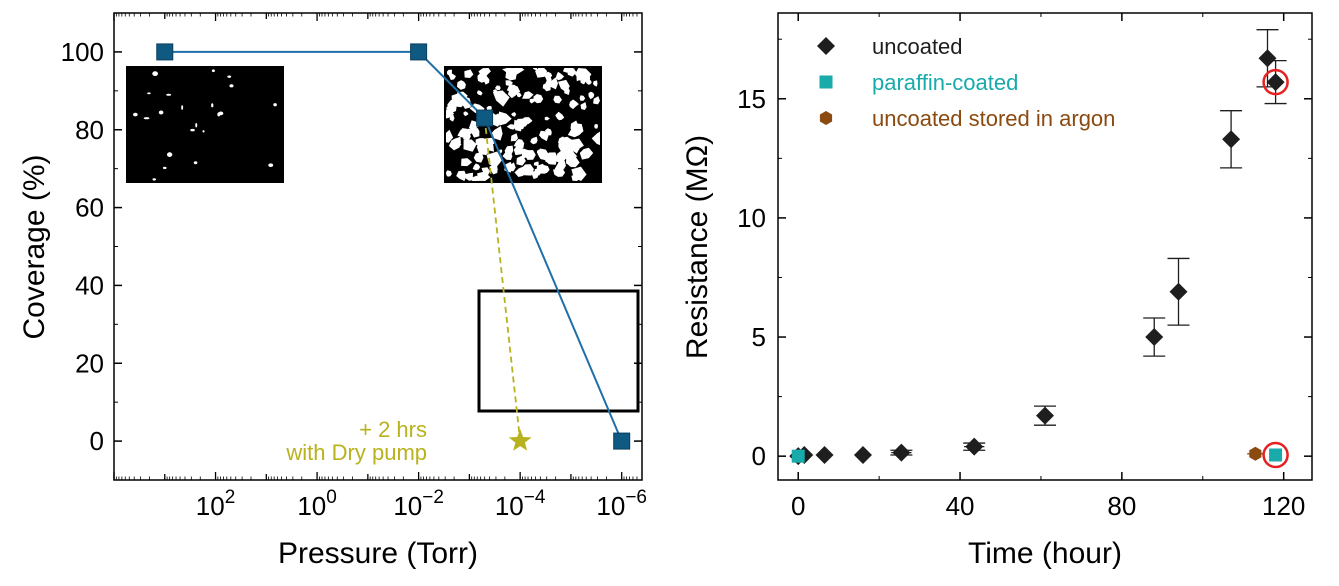 The height and width of the screenshot is (586, 1339). I want to click on resistance-y-tick-label: 0, so click(759, 456).